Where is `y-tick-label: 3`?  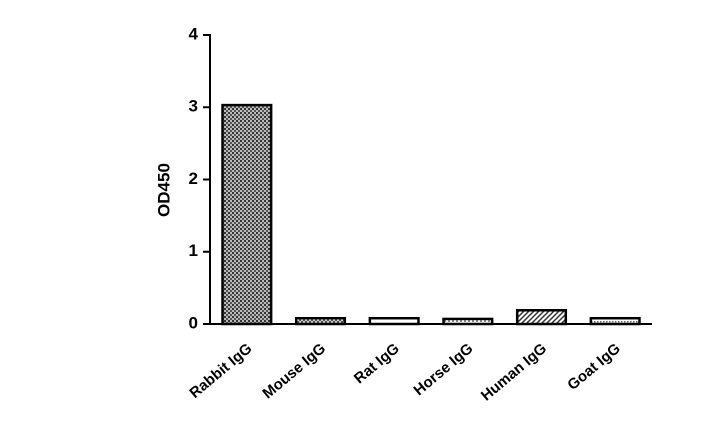
y-tick-label: 3 is located at coordinates (193, 106).